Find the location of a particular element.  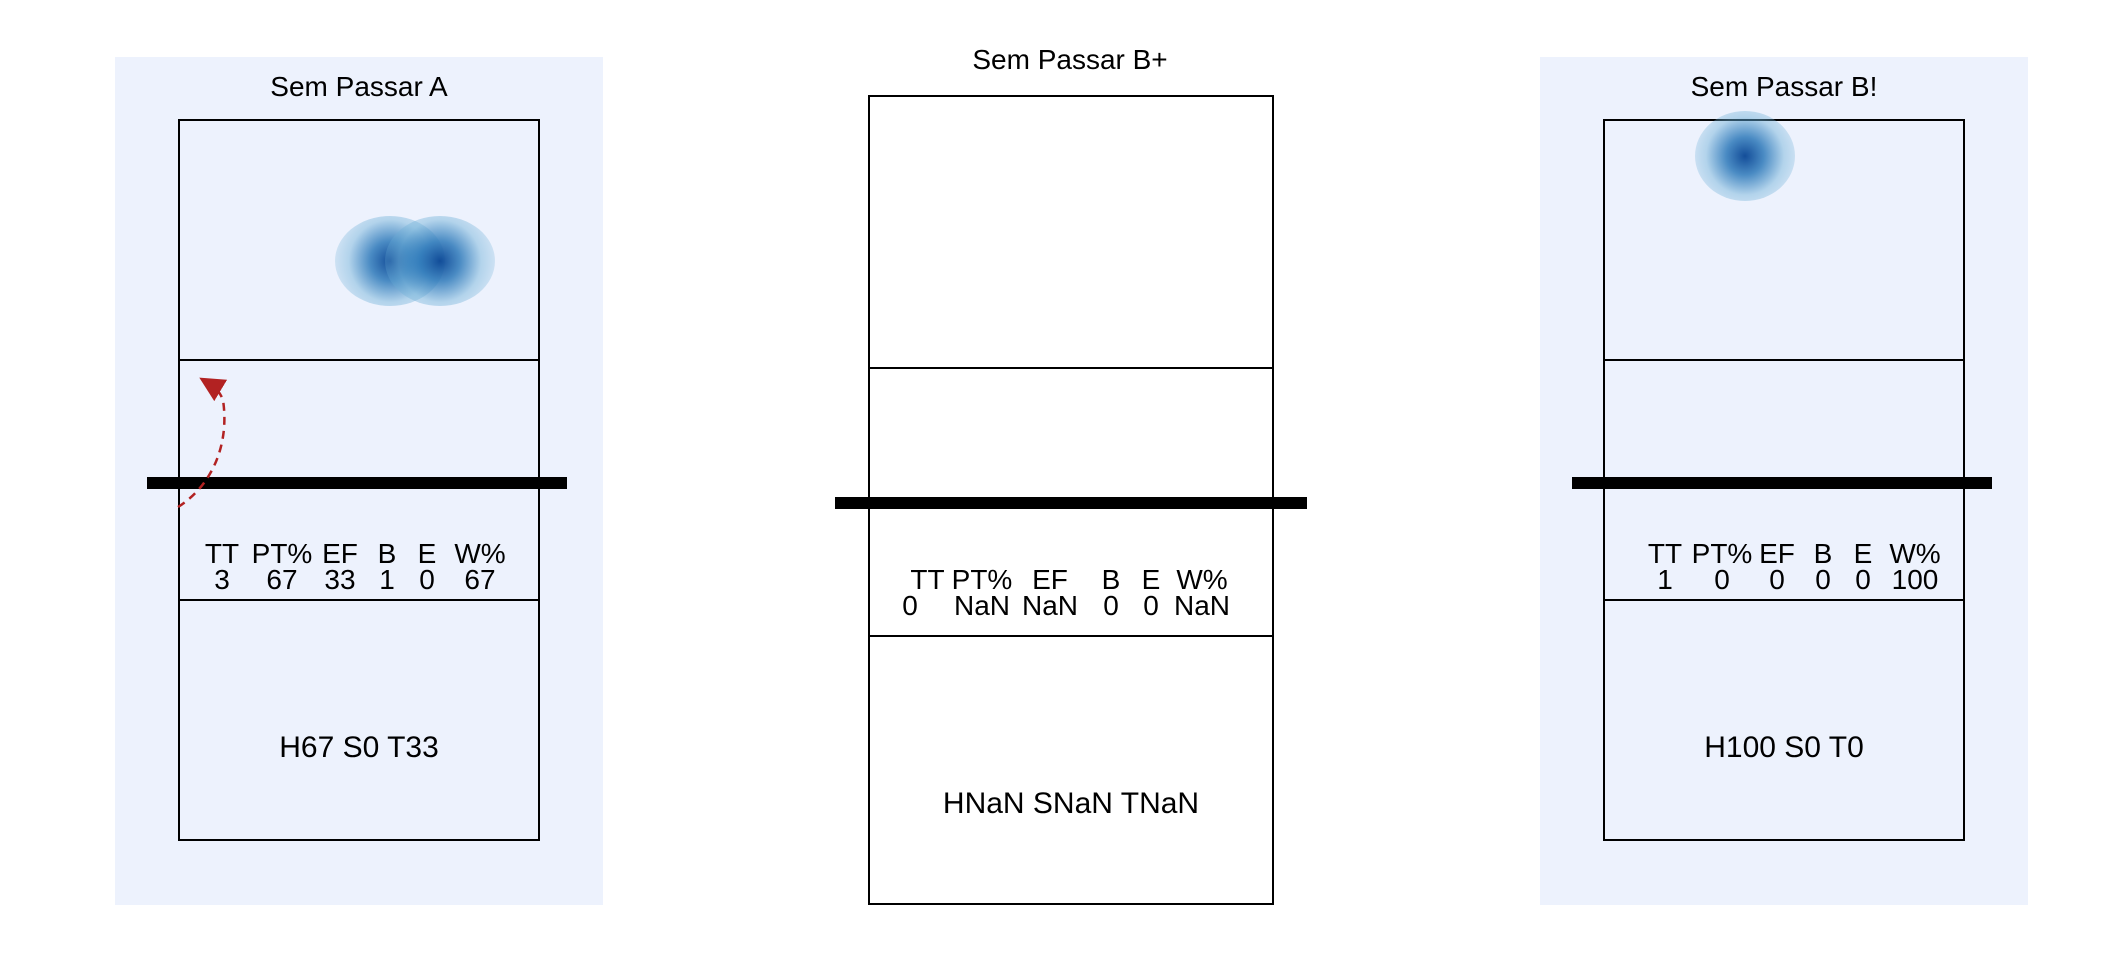

stat-pt: PT% 0 is located at coordinates (1722, 566).